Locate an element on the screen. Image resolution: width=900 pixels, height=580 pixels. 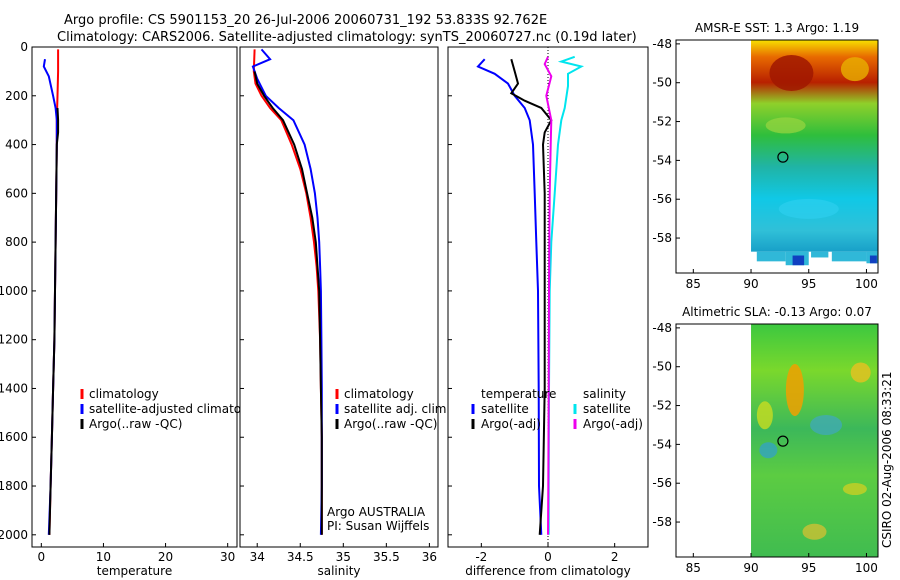
x-tick-label: 35.5 is located at coordinates (386, 557).